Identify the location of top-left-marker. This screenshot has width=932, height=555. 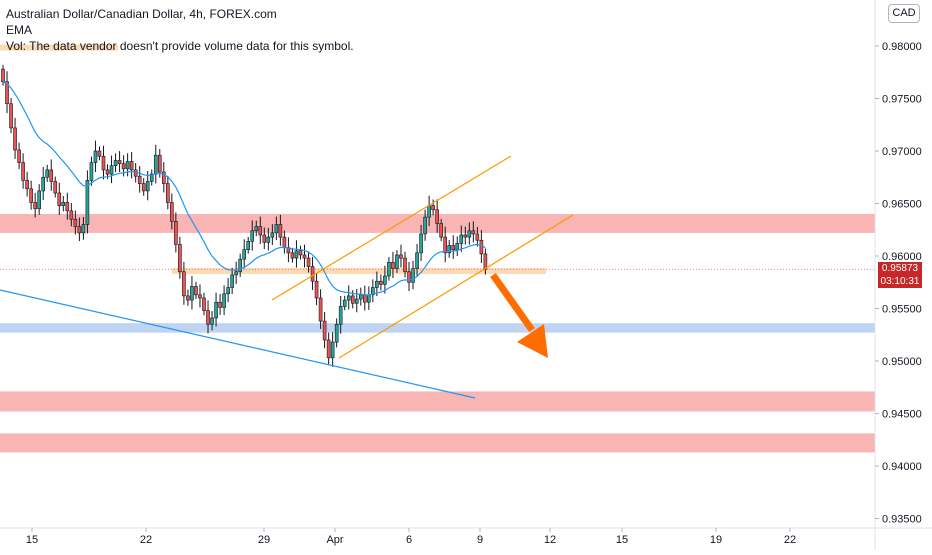
(59, 47).